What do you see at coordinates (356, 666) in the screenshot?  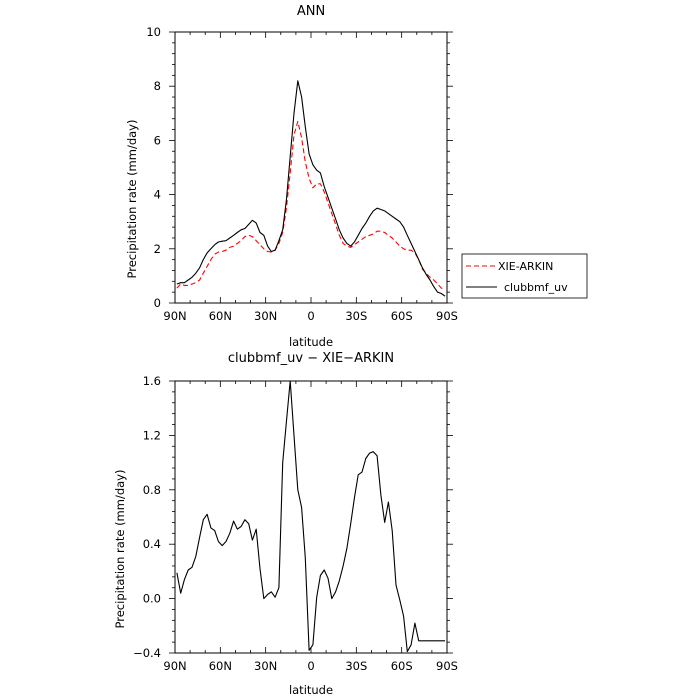 I see `bottom-xtick-label: 30S` at bounding box center [356, 666].